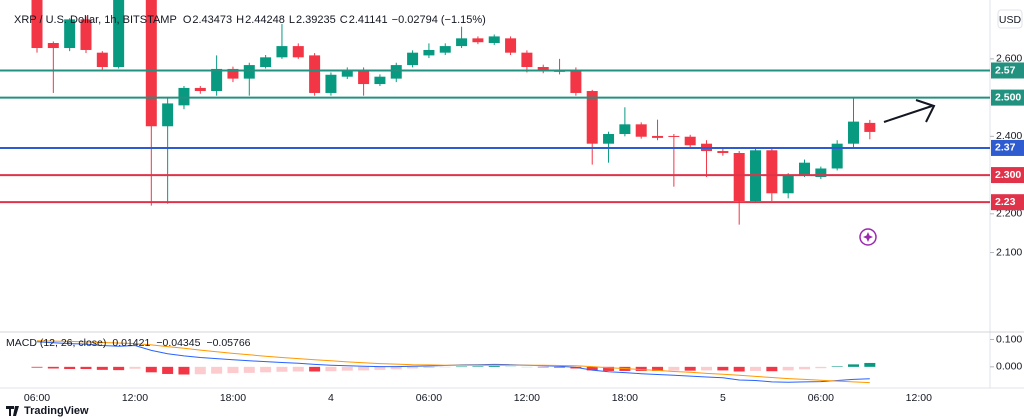 The width and height of the screenshot is (1024, 420). I want to click on ohlc-change: −0.02794 (−1.15%), so click(439, 20).